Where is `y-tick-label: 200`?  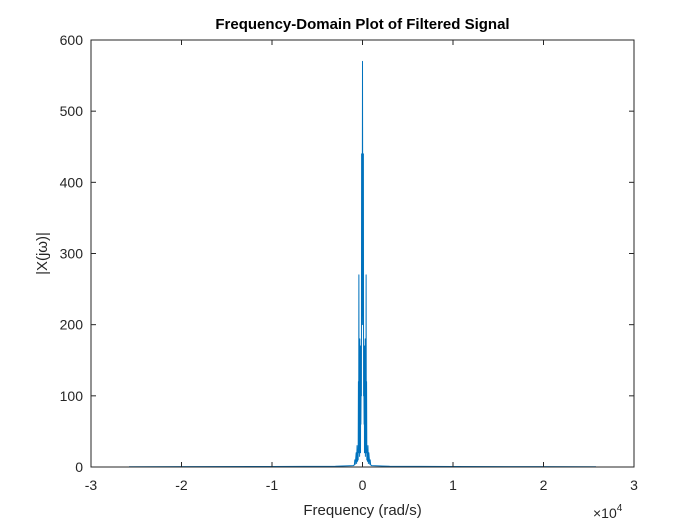 y-tick-label: 200 is located at coordinates (72, 325).